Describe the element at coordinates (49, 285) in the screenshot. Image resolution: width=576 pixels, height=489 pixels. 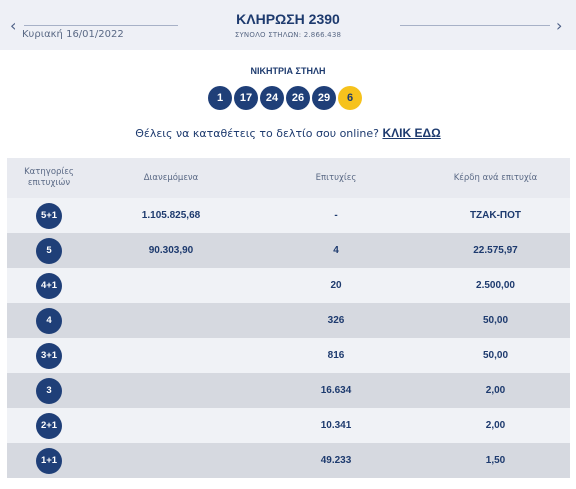
I see `category-badge: 4+1` at that location.